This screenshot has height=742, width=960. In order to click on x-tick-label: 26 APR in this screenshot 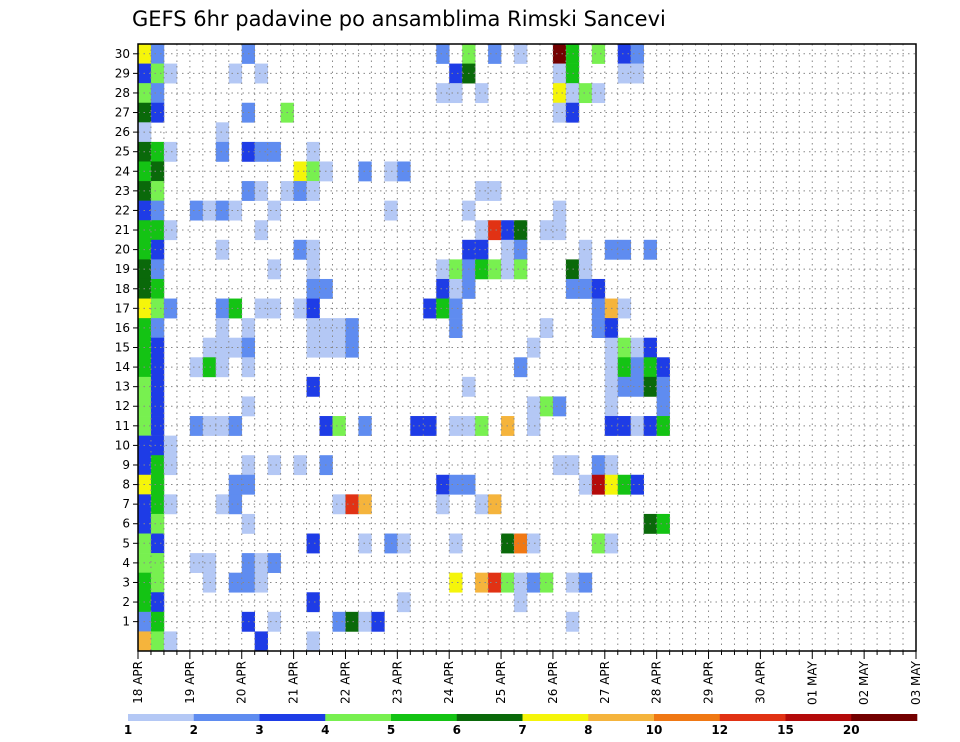, I will do `click(553, 682)`.